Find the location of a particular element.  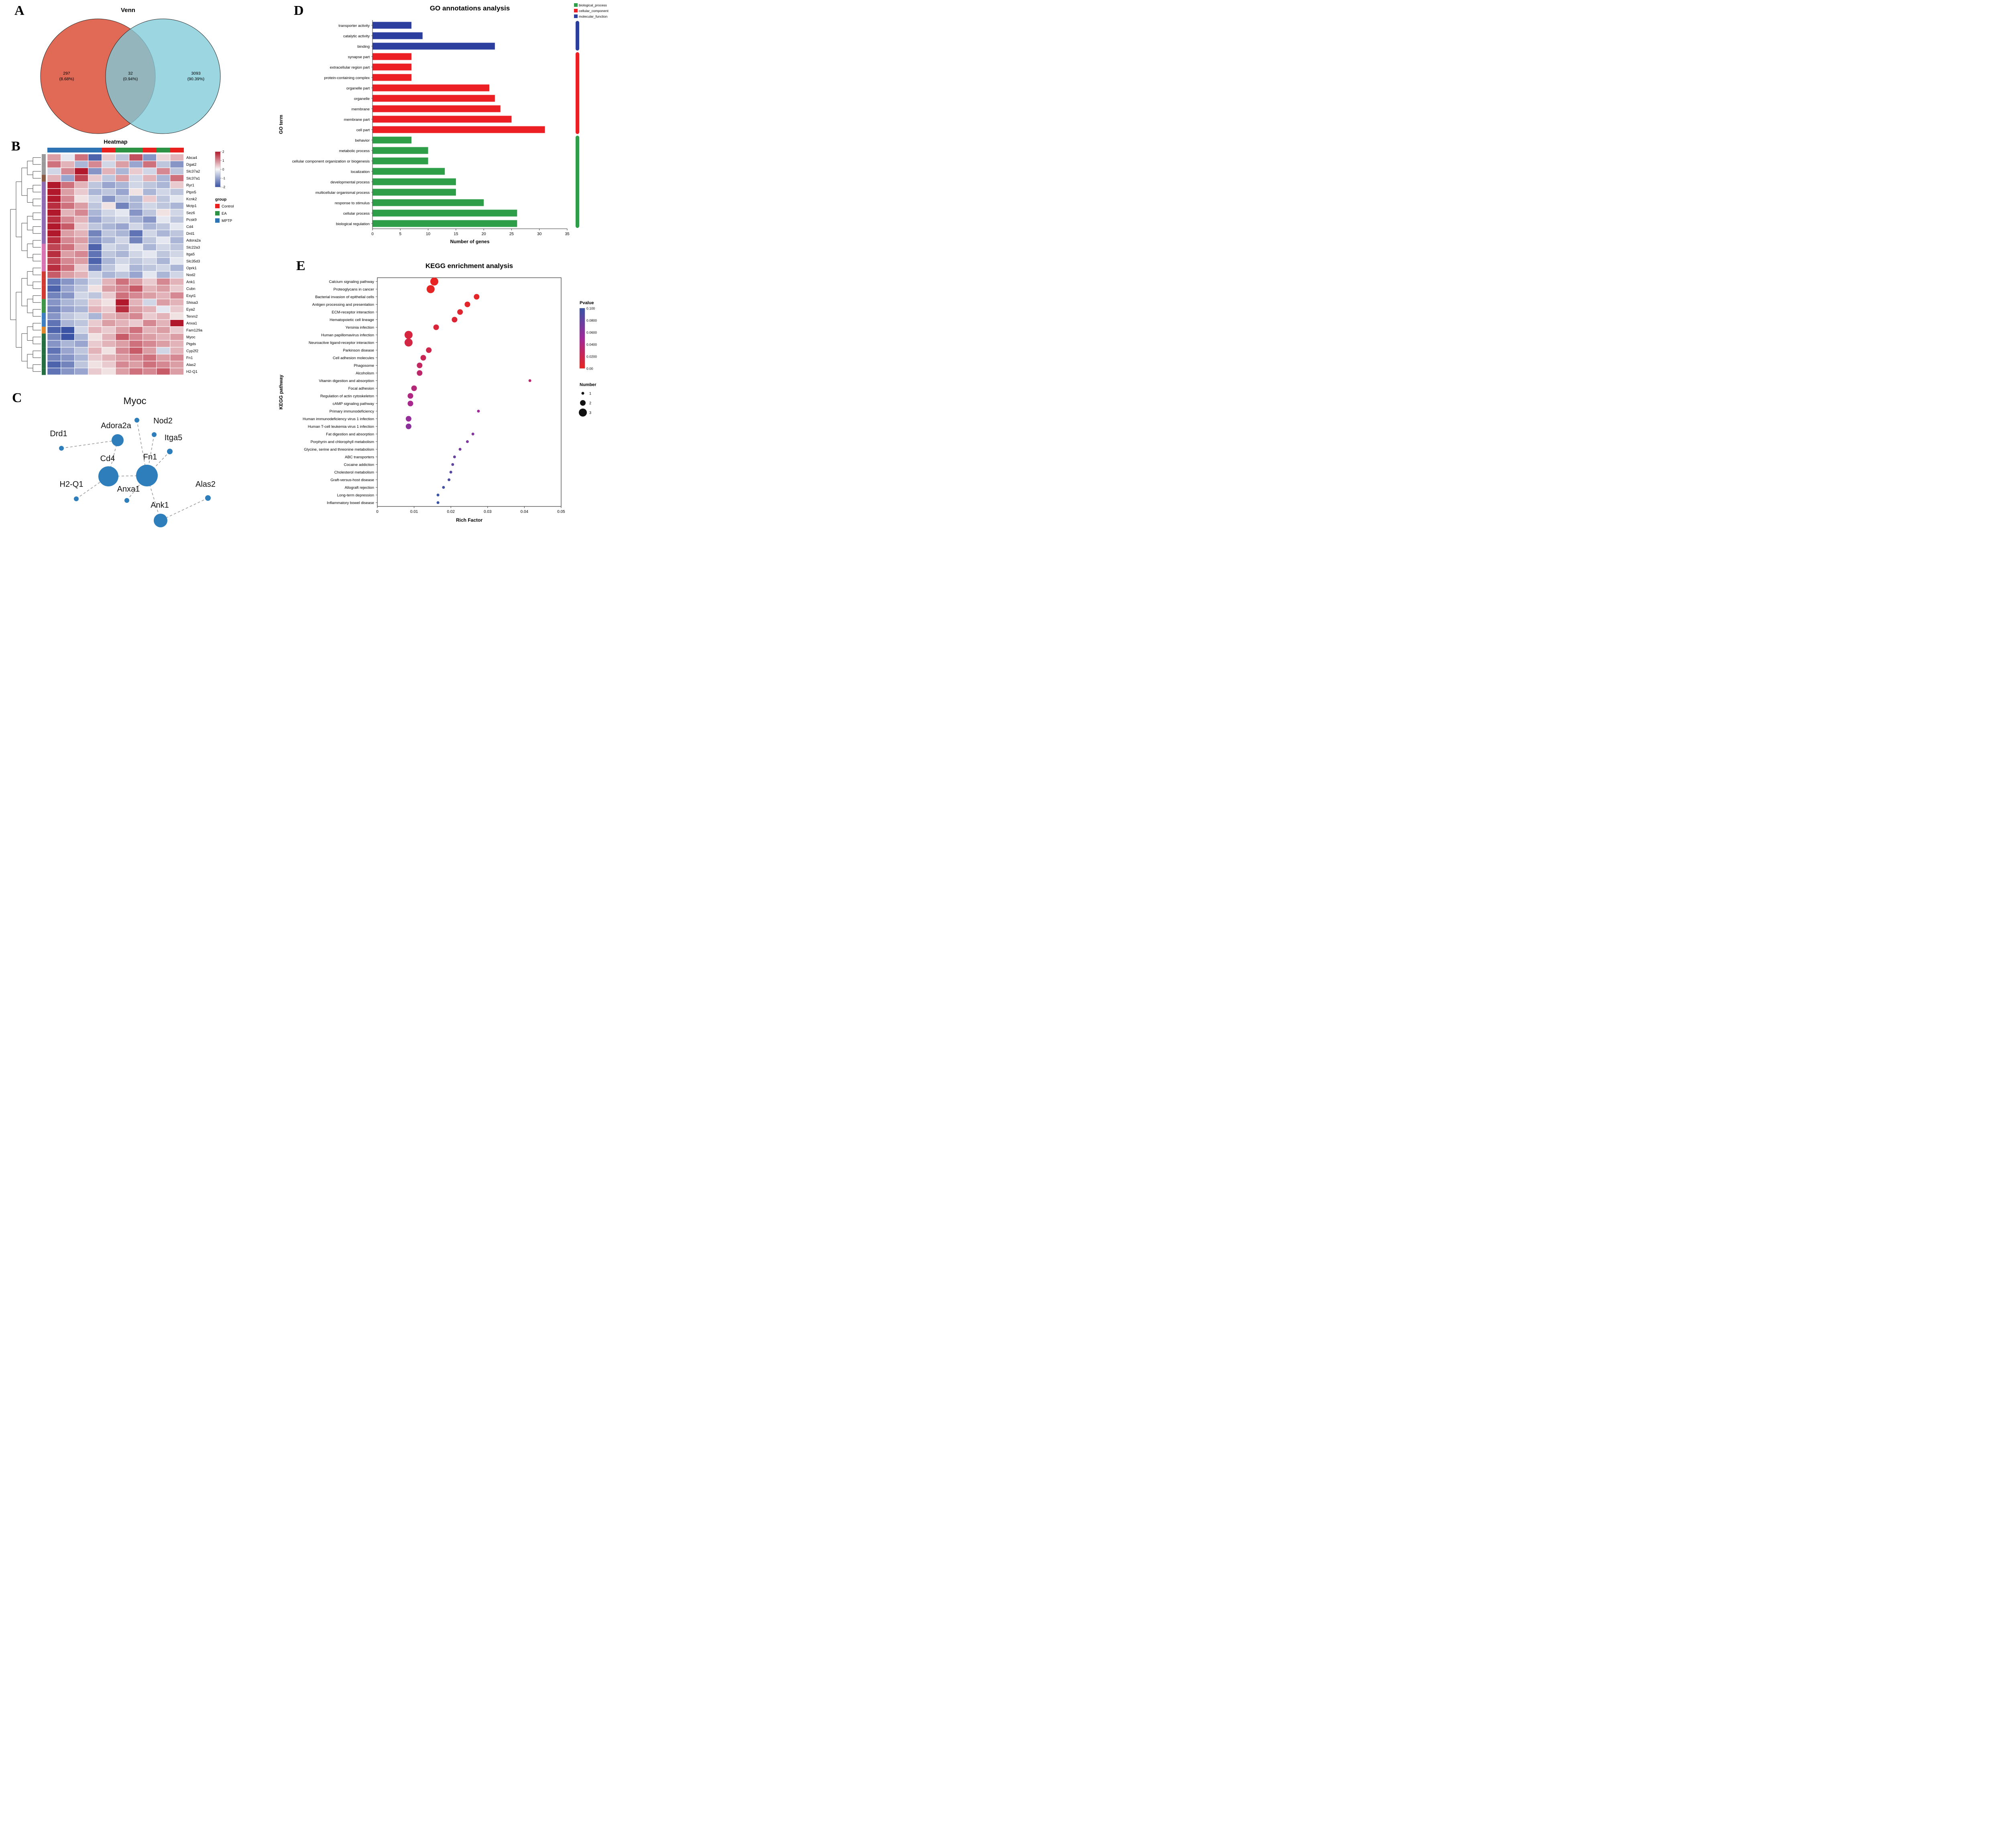

kegg-x-axis: 0 0.01 0.02 0.03 0.04 0.05 is located at coordinates (470, 510).